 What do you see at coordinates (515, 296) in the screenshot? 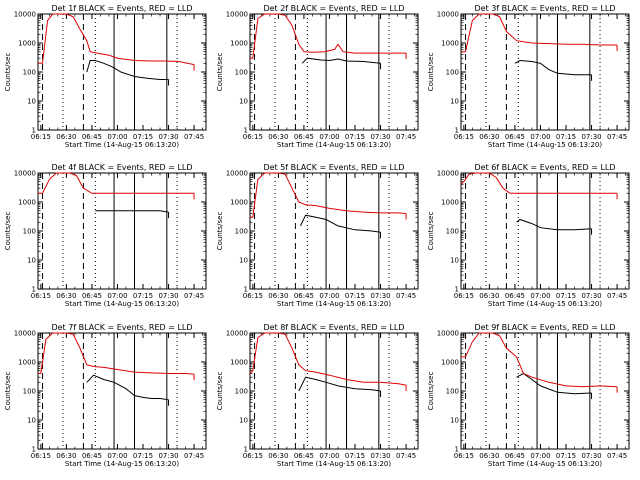
I see `panel-6-x-tick-label: 06:45` at bounding box center [515, 296].